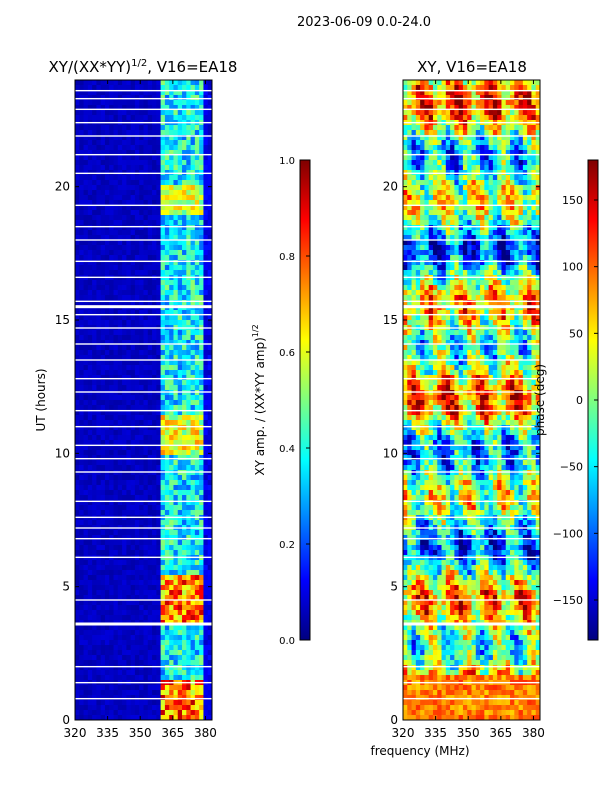  Describe the element at coordinates (140, 733) in the screenshot. I see `x-tick-label: 350` at that location.